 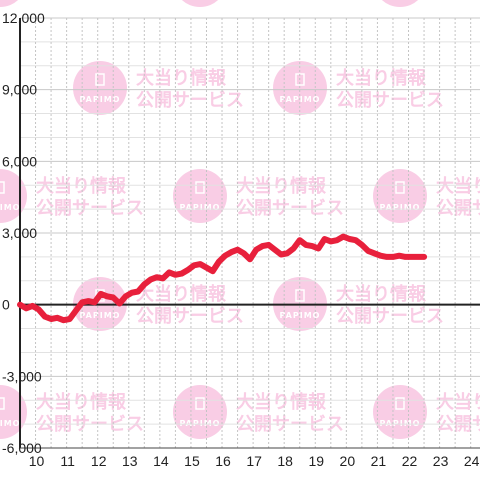 I want to click on x-tick-label: 21, so click(x=379, y=461).